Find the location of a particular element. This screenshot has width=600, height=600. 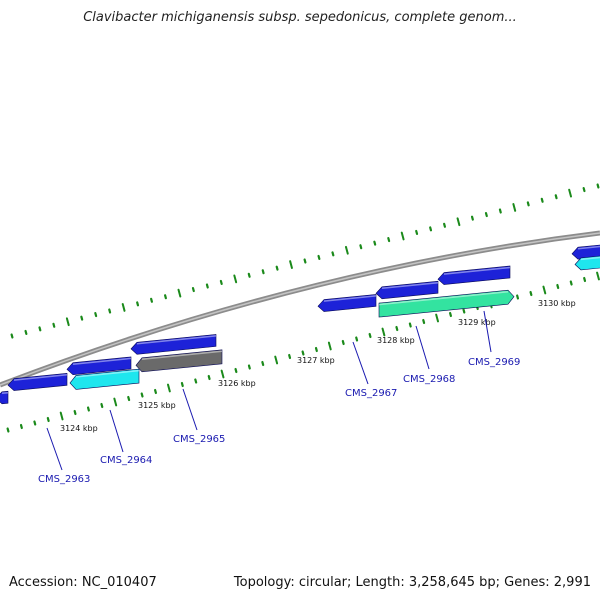

gene-label: CMS_2964 is located at coordinates (126, 460).